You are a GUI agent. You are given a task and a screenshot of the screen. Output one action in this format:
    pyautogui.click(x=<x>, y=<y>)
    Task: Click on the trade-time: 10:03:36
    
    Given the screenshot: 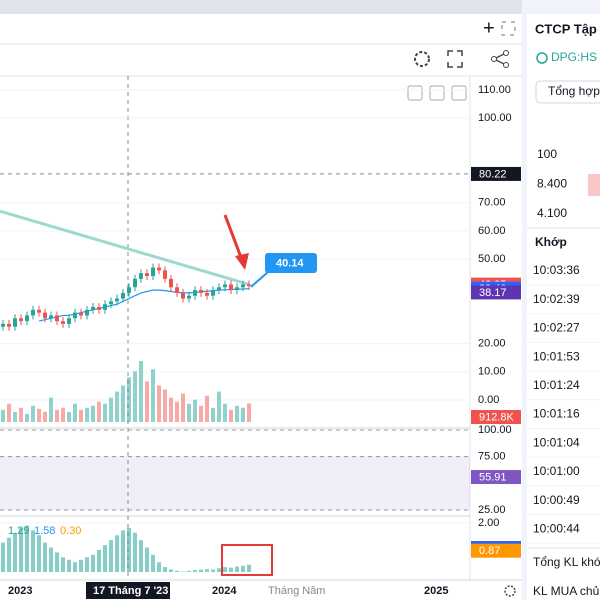 What is the action you would take?
    pyautogui.click(x=556, y=270)
    